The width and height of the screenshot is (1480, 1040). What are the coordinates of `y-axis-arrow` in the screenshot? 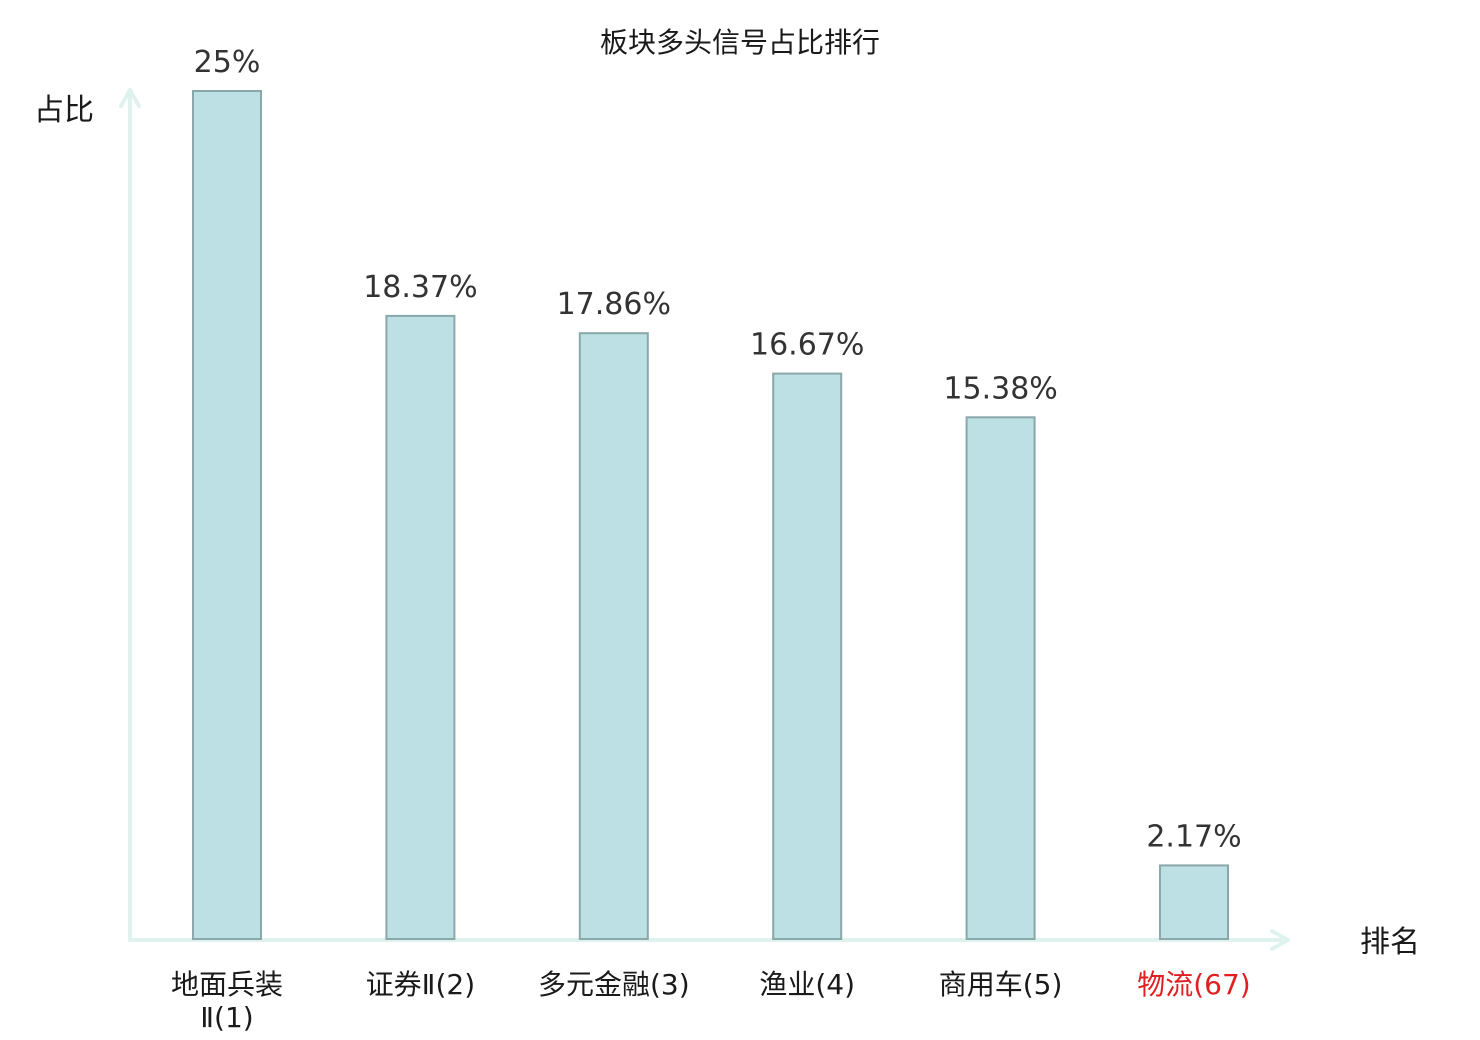 It's located at (130, 98).